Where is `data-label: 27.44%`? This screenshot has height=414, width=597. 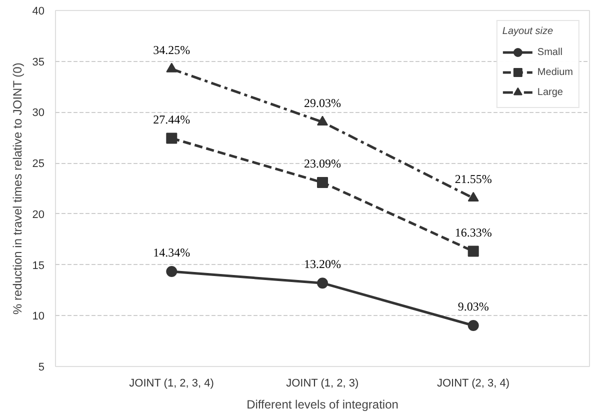 data-label: 27.44% is located at coordinates (171, 119).